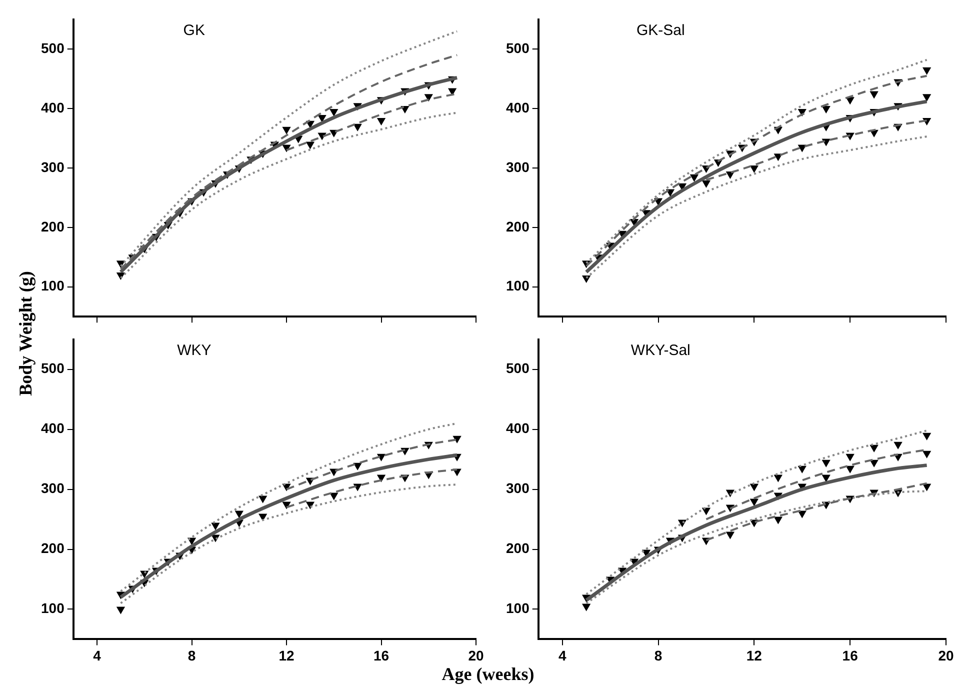 The image size is (968, 694). What do you see at coordinates (488, 674) in the screenshot?
I see `x-axis-title: Age (weeks)` at bounding box center [488, 674].